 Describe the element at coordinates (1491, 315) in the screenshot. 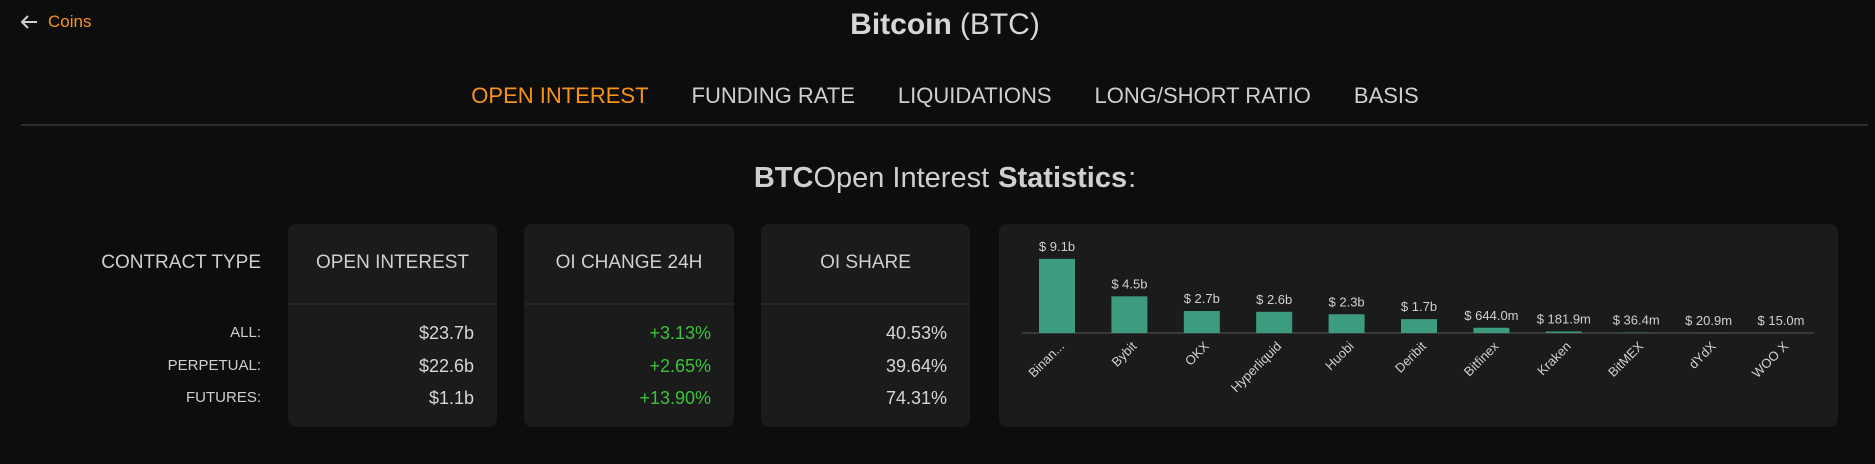

I see `data-label: $ 644.0m` at that location.